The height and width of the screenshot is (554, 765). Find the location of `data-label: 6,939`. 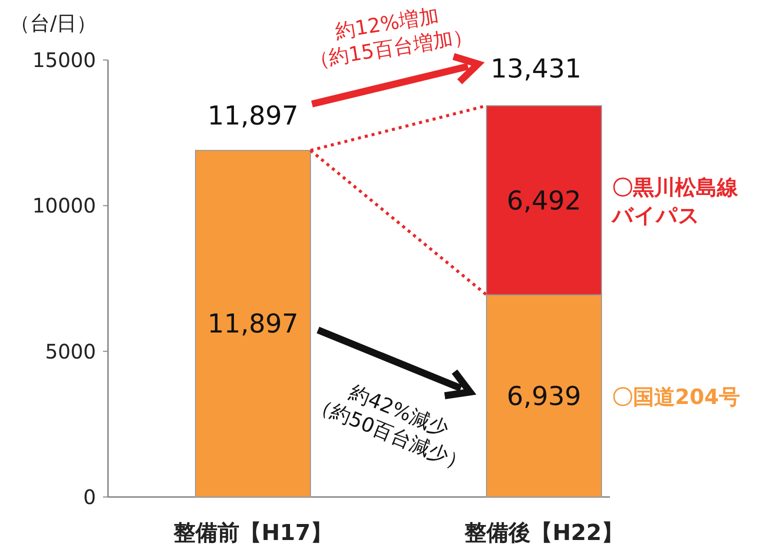

data-label: 6,939 is located at coordinates (544, 397).